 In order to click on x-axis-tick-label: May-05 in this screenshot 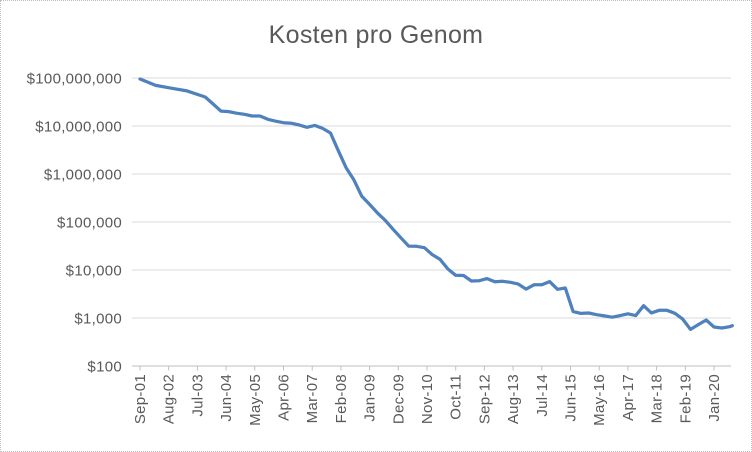, I will do `click(255, 400)`.